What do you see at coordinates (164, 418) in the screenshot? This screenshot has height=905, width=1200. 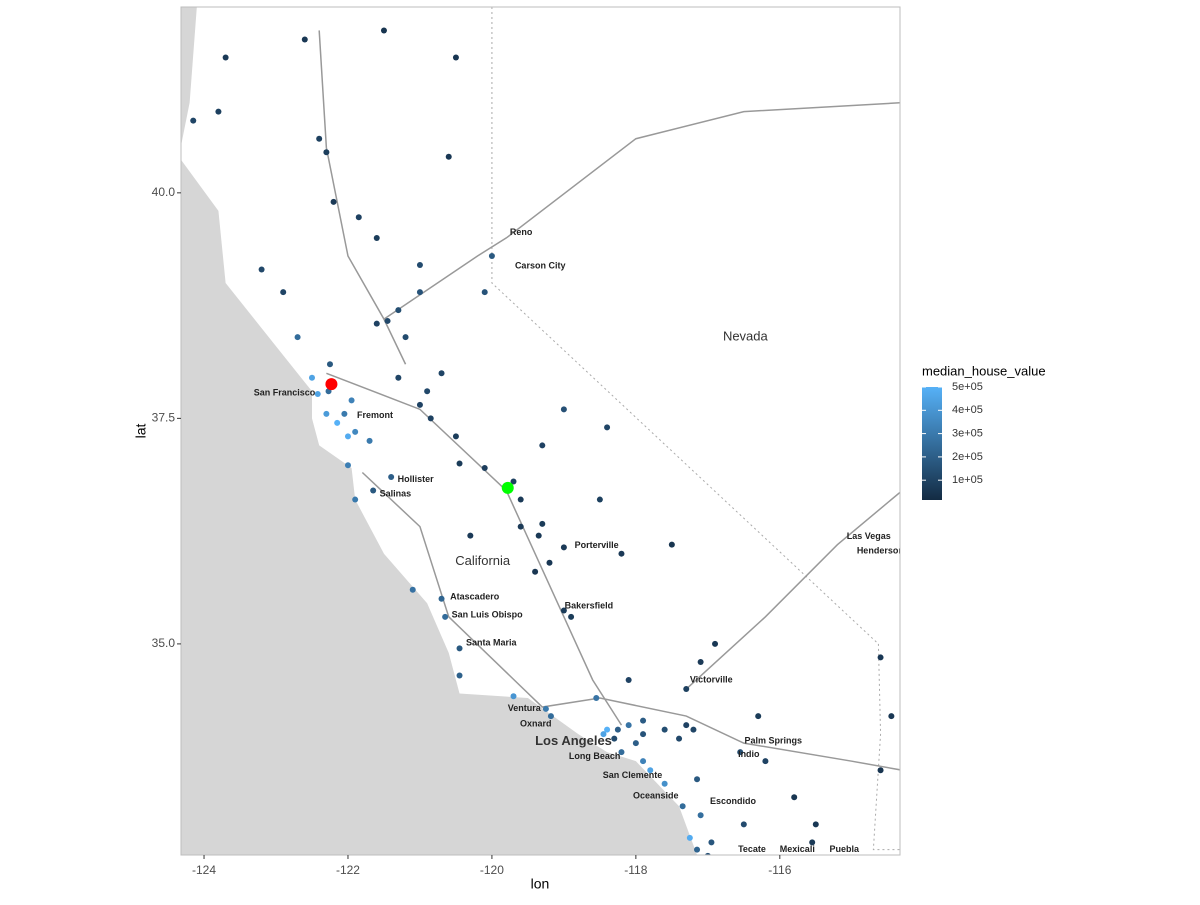 I see `y-tick-label: 37.5` at bounding box center [164, 418].